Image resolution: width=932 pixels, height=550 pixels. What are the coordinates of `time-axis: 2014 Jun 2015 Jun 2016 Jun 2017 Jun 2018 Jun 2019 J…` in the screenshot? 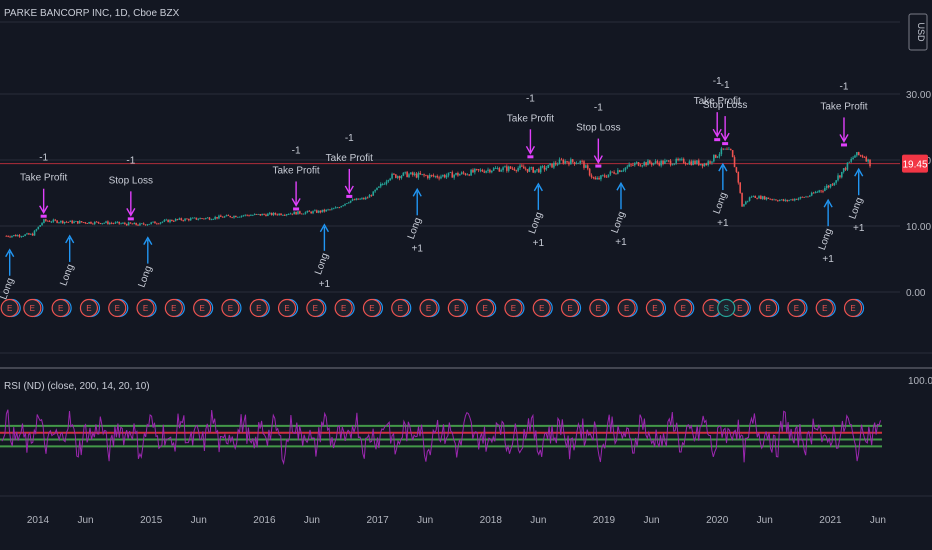 It's located at (456, 520).